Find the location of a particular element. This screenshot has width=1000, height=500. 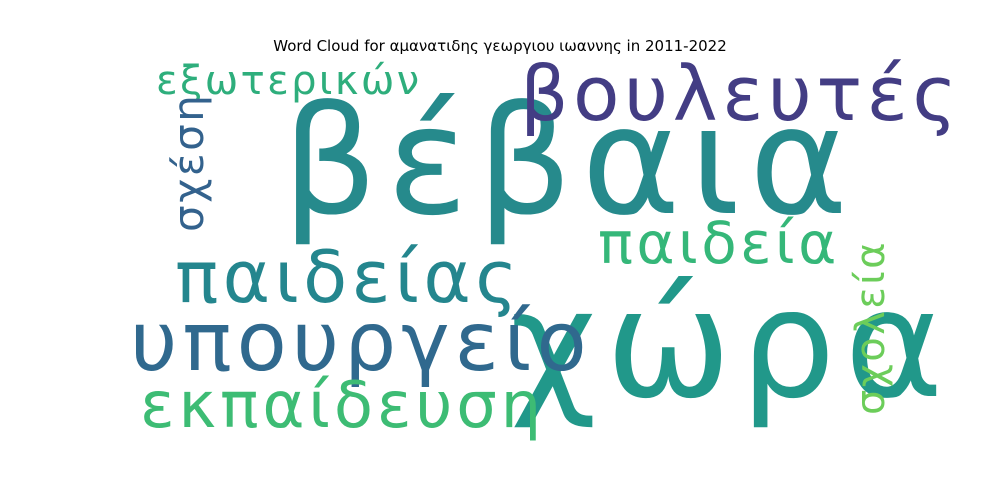

word-paideias: παιδείας is located at coordinates (348, 277).